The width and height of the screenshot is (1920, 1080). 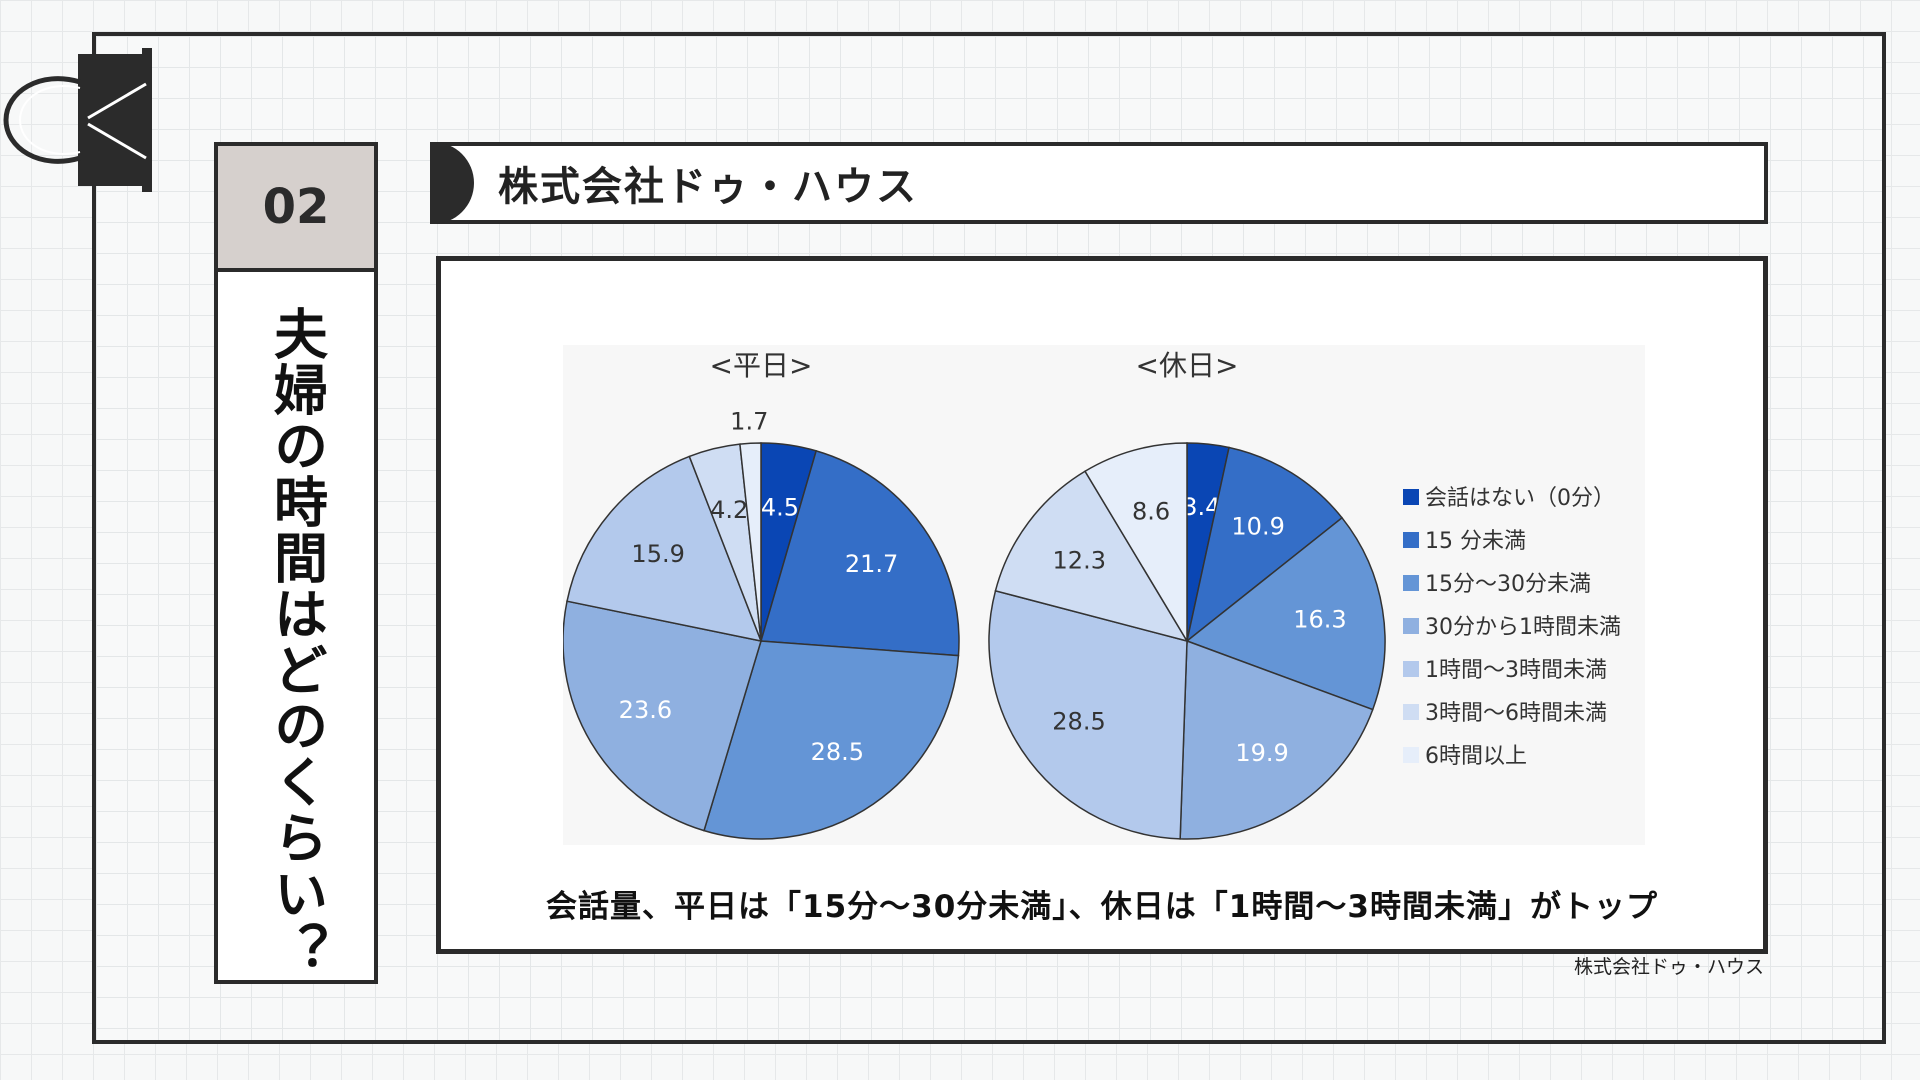 I want to click on pie-value-label-0-4: 15.9, so click(x=657, y=554).